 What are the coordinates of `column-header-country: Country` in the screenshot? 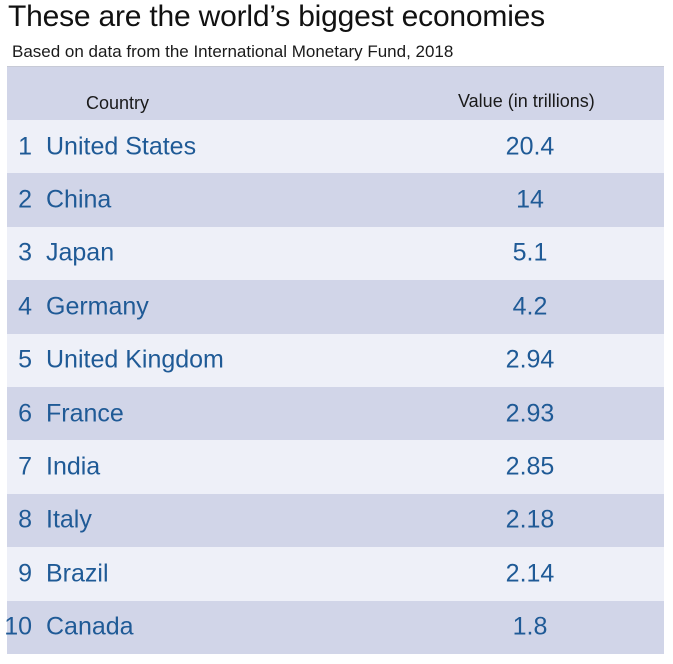 It's located at (118, 103).